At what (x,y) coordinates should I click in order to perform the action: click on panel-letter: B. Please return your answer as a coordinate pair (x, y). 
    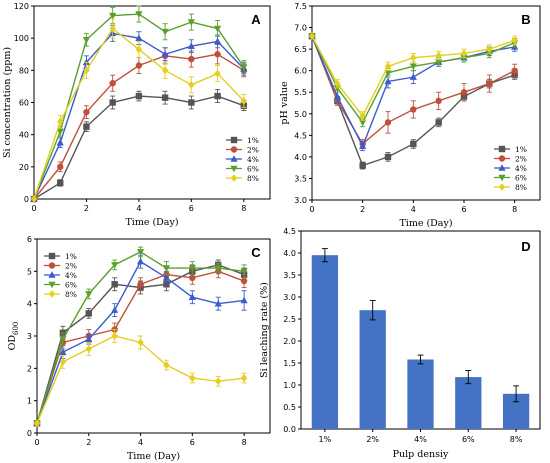
    Looking at the image, I should click on (525, 19).